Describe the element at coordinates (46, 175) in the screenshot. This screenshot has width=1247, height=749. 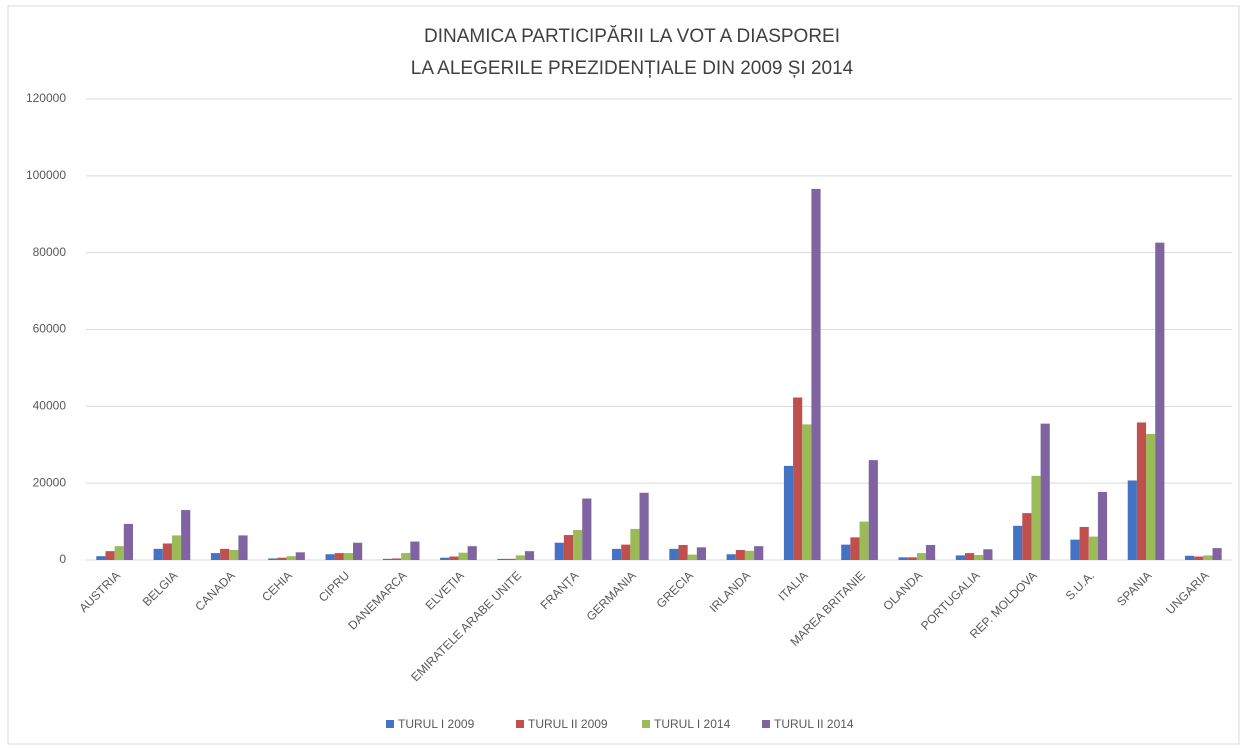
I see `y-tick-label: 100000` at that location.